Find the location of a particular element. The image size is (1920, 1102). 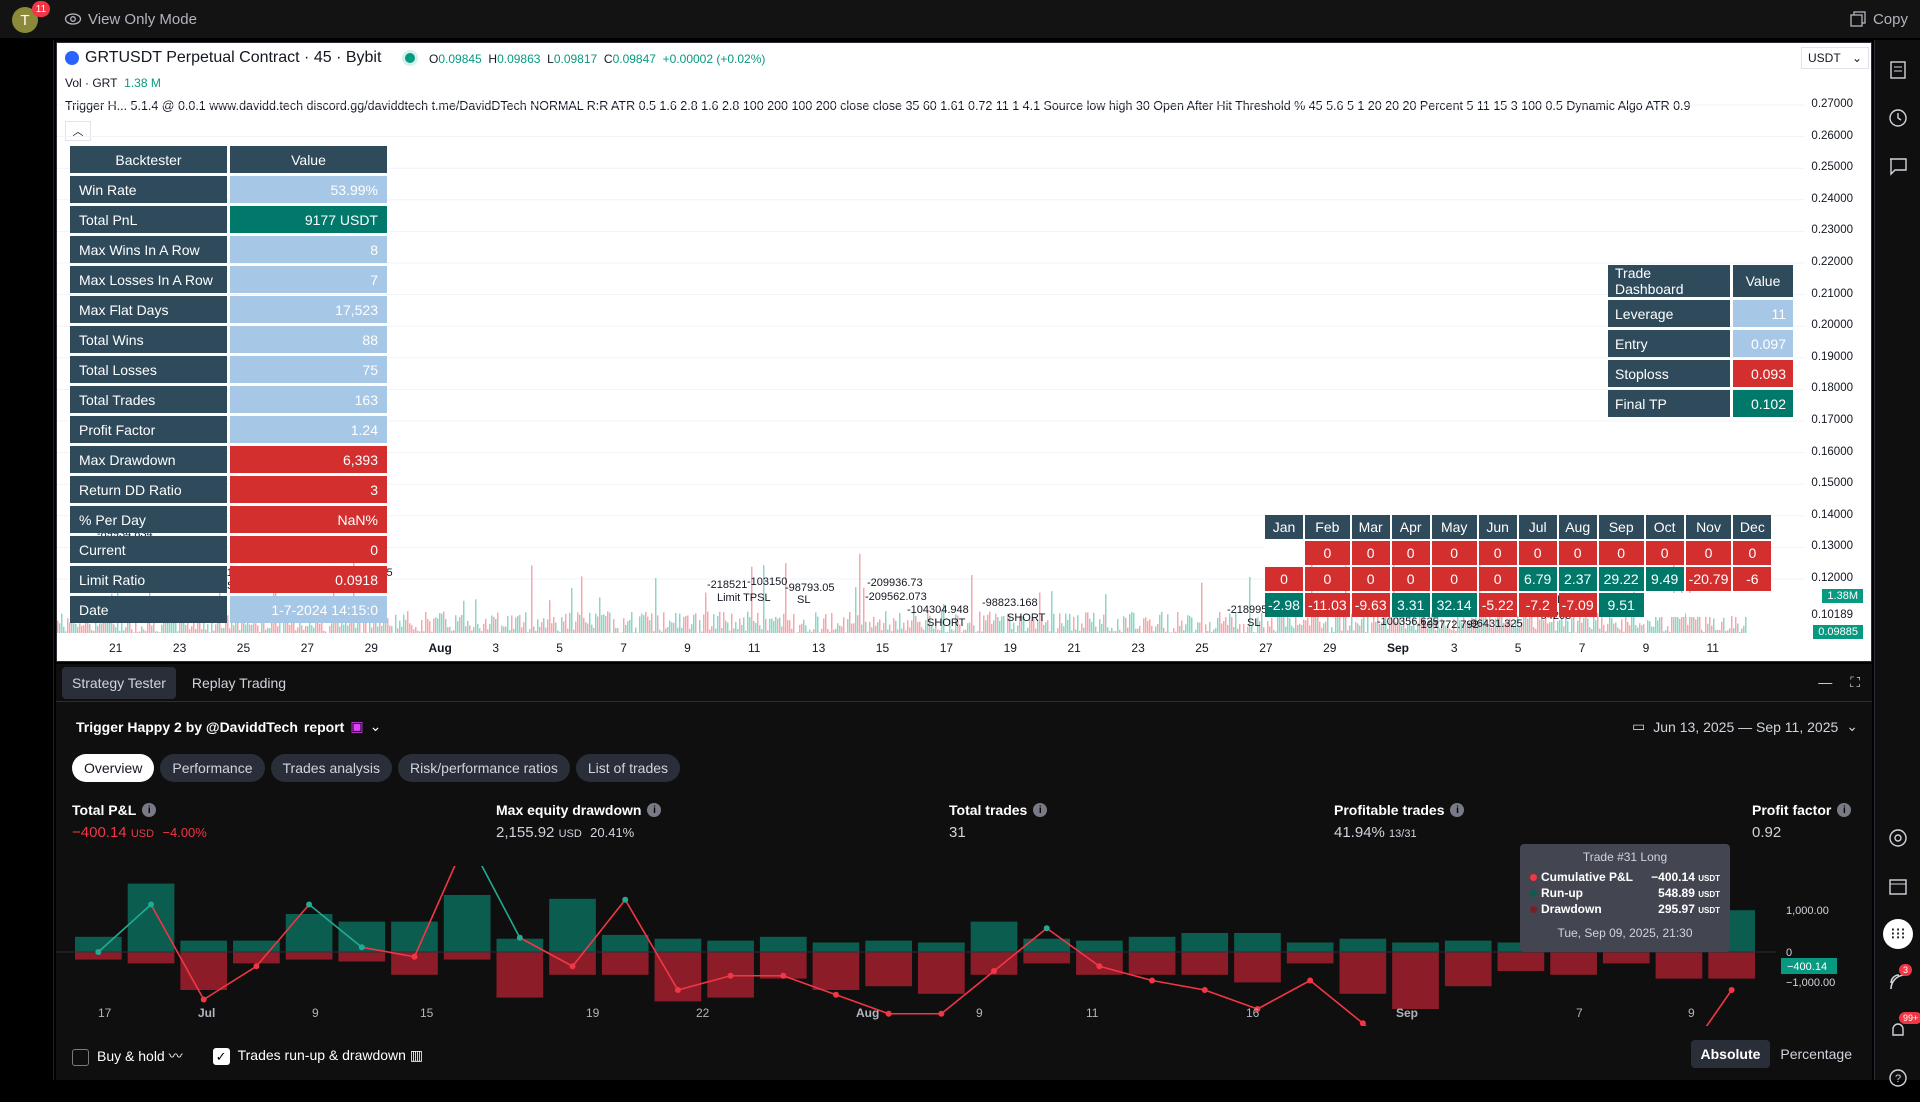

monthly-cell is located at coordinates (1752, 605).